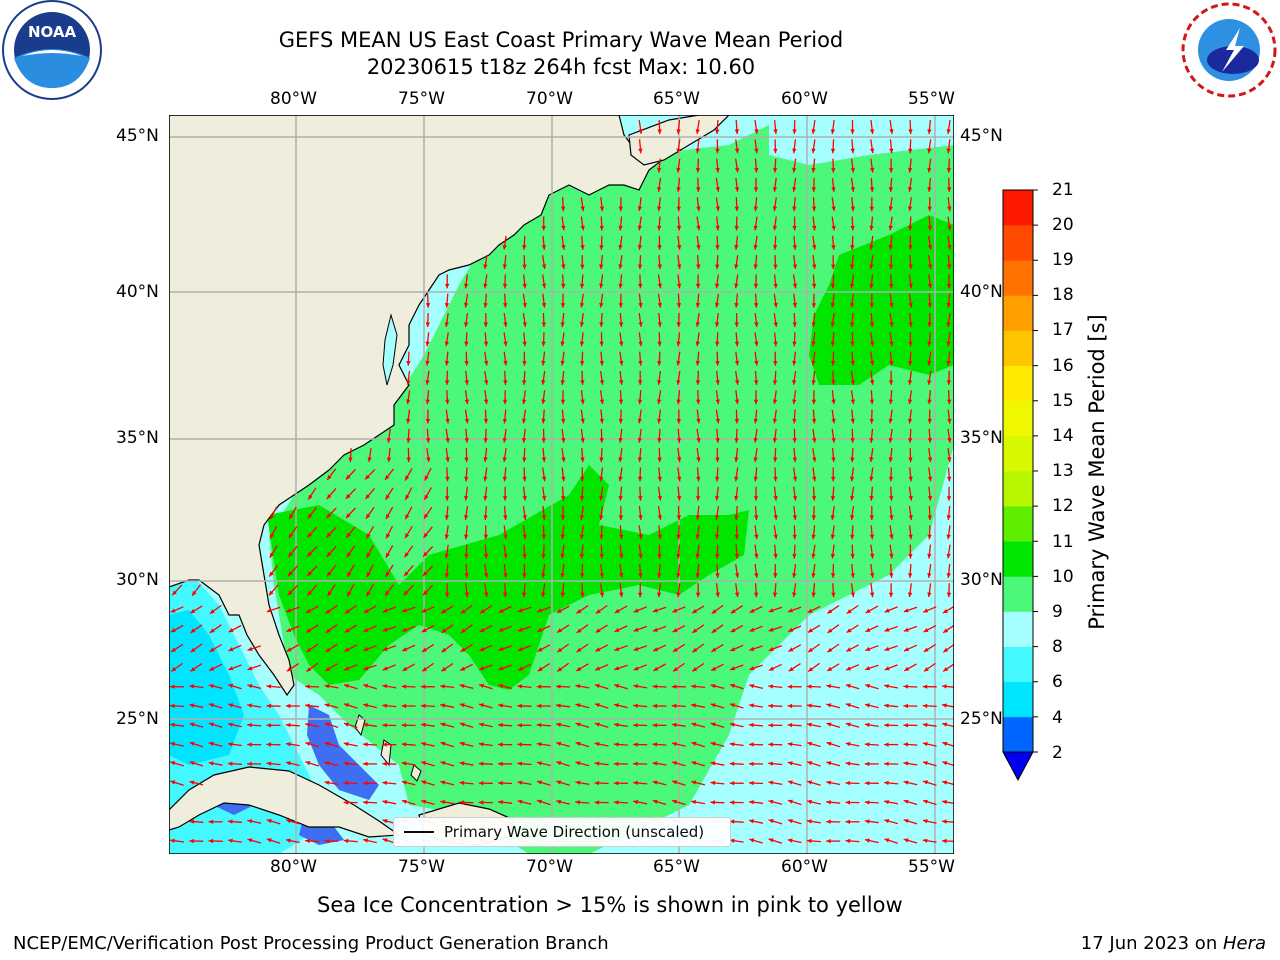 Image resolution: width=1280 pixels, height=960 pixels. Describe the element at coordinates (1063, 577) in the screenshot. I see `colorbar-tick: 10` at that location.